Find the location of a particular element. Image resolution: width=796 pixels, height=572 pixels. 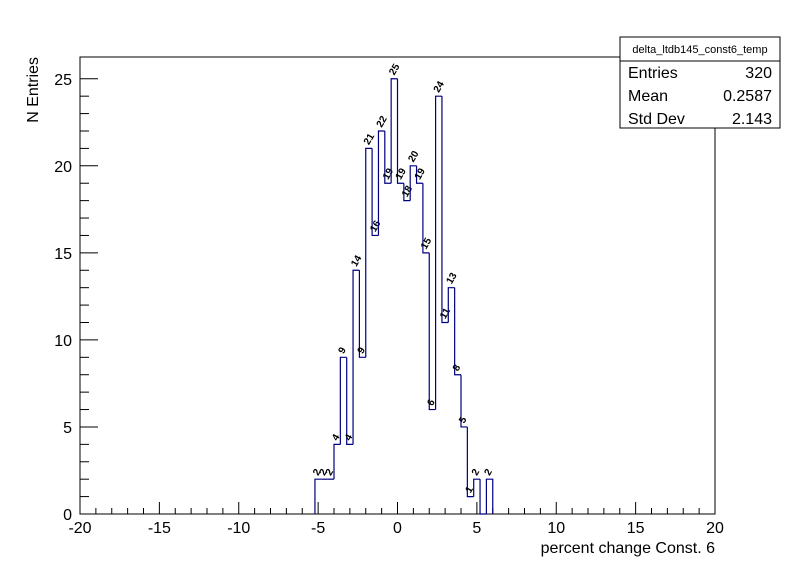

bin-label: 20 is located at coordinates (413, 157).